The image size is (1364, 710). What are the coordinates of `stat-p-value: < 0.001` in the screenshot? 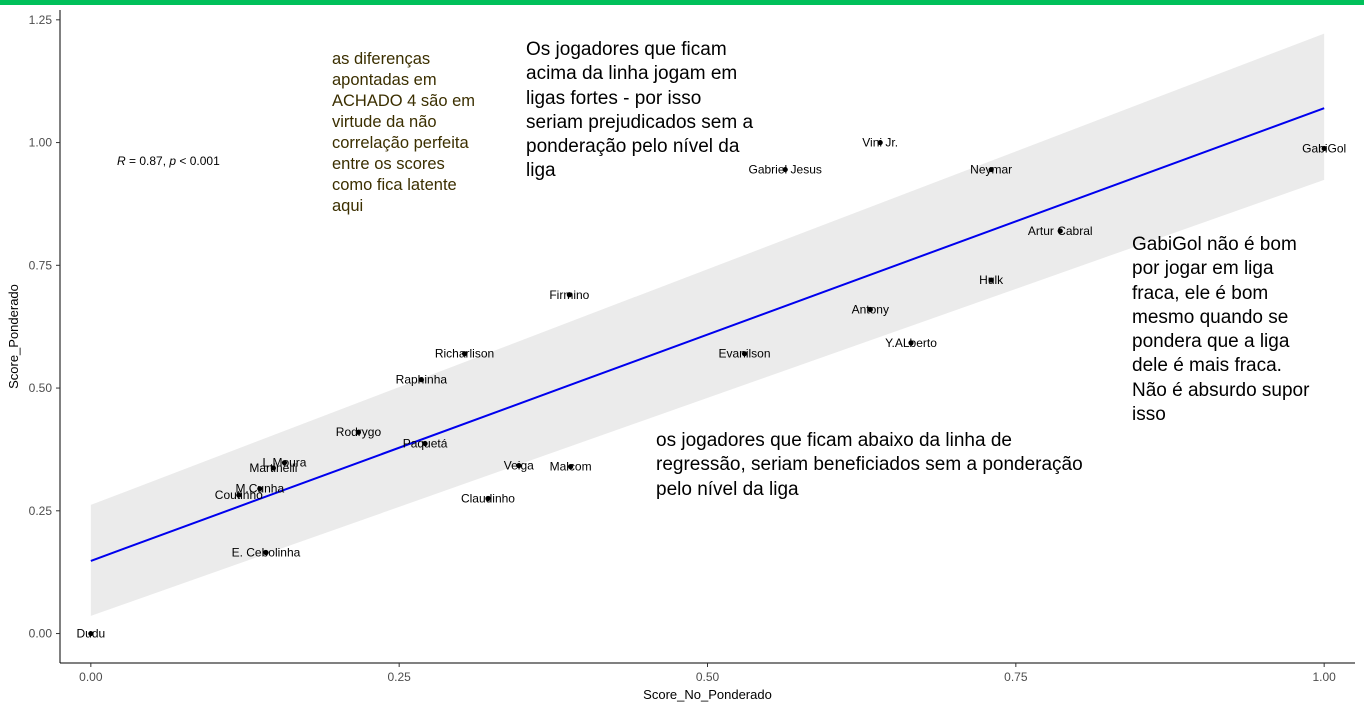 It's located at (198, 161).